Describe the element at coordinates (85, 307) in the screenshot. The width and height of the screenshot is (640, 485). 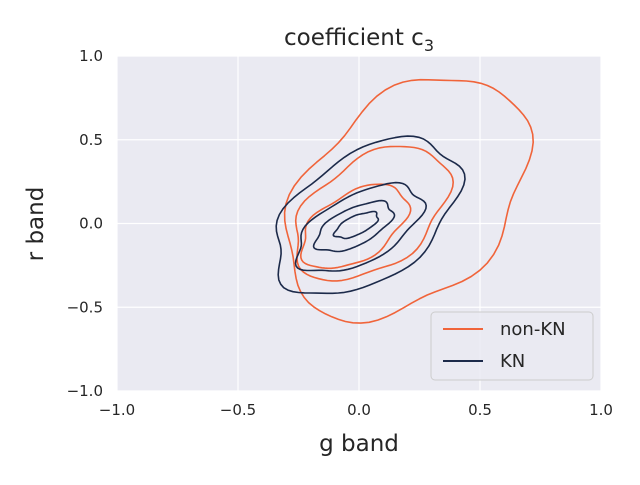
I see `y-tick-label: −0.5` at that location.